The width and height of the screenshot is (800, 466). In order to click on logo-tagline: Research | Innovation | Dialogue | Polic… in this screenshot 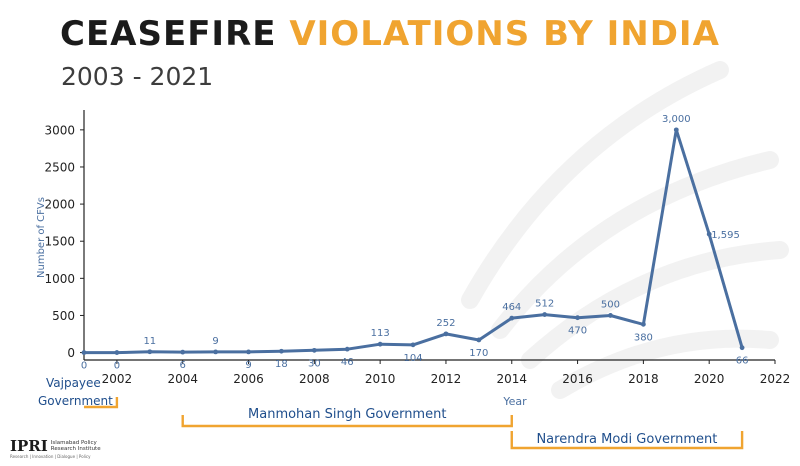, I will do `click(50, 456)`.